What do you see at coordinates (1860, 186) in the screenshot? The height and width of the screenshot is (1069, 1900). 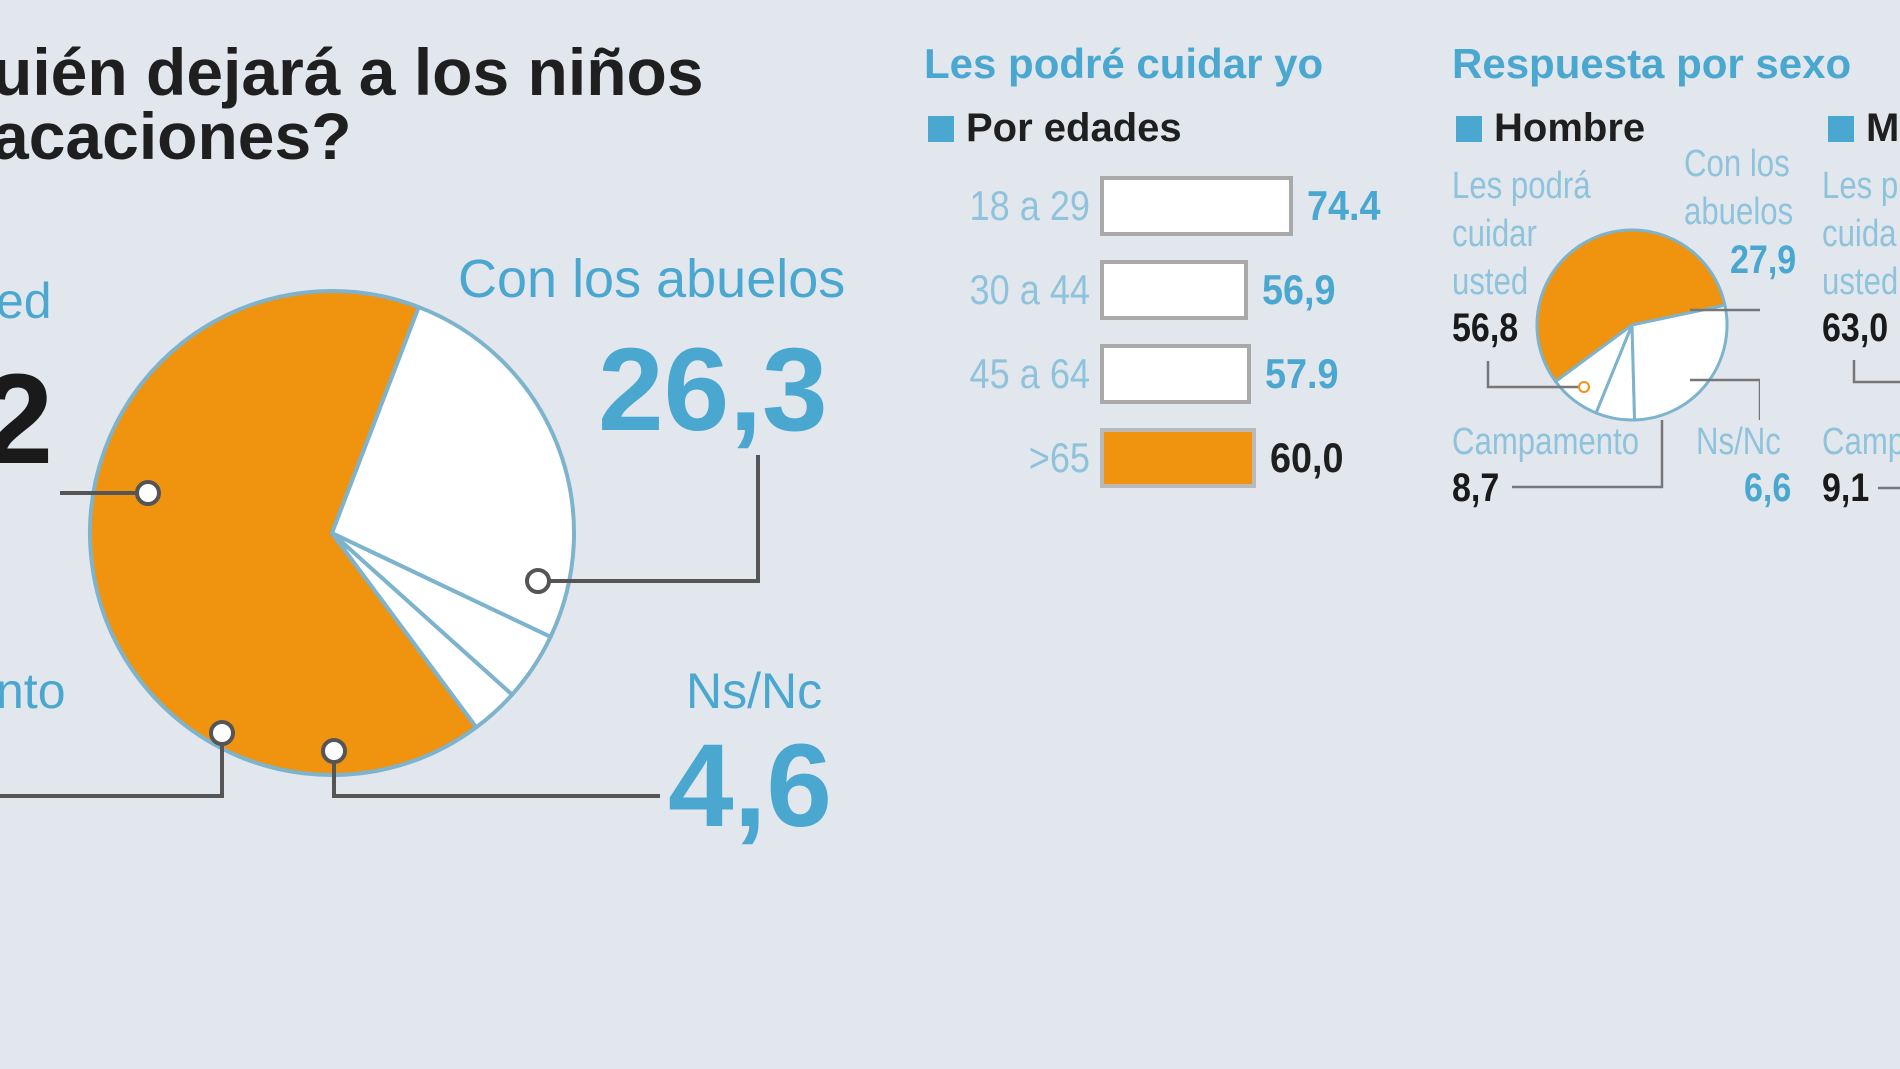 I see `mujer-usted-label-line-1: Les p` at bounding box center [1860, 186].